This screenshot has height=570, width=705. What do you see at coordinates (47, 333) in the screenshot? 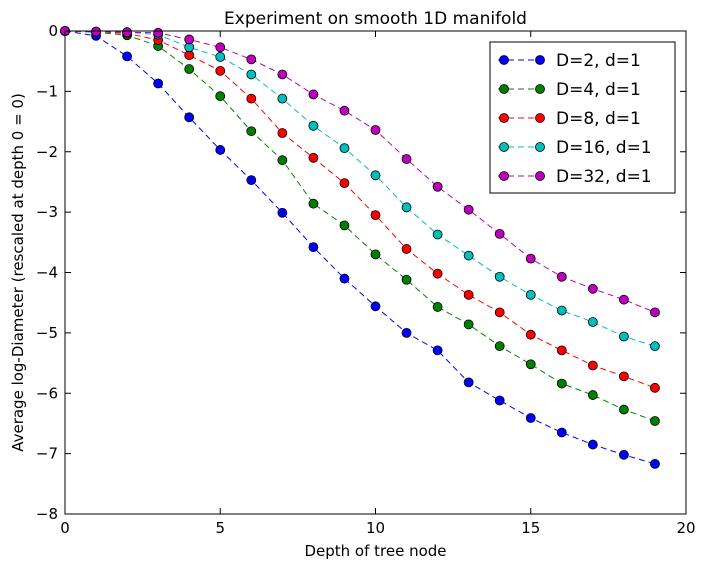
I see `y-tick-label: −5` at bounding box center [47, 333].